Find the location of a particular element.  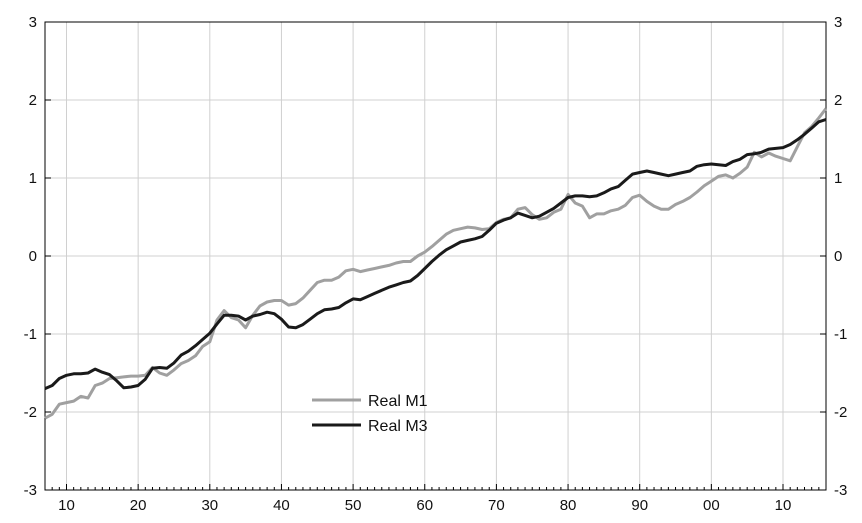

x-tick-label: 50 is located at coordinates (353, 505).